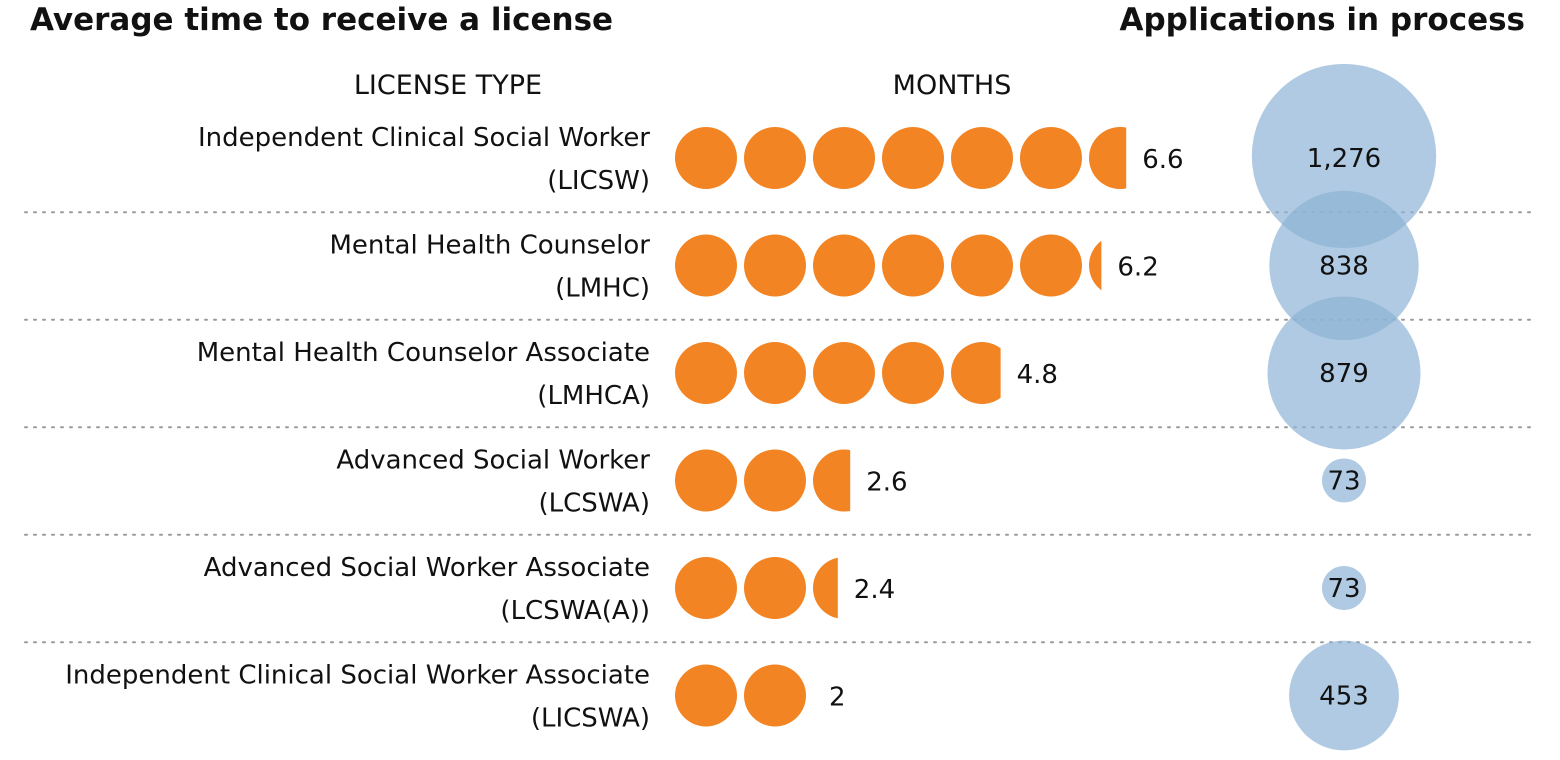 This screenshot has width=1560, height=760. I want to click on months-value-label: 4.8, so click(1037, 375).